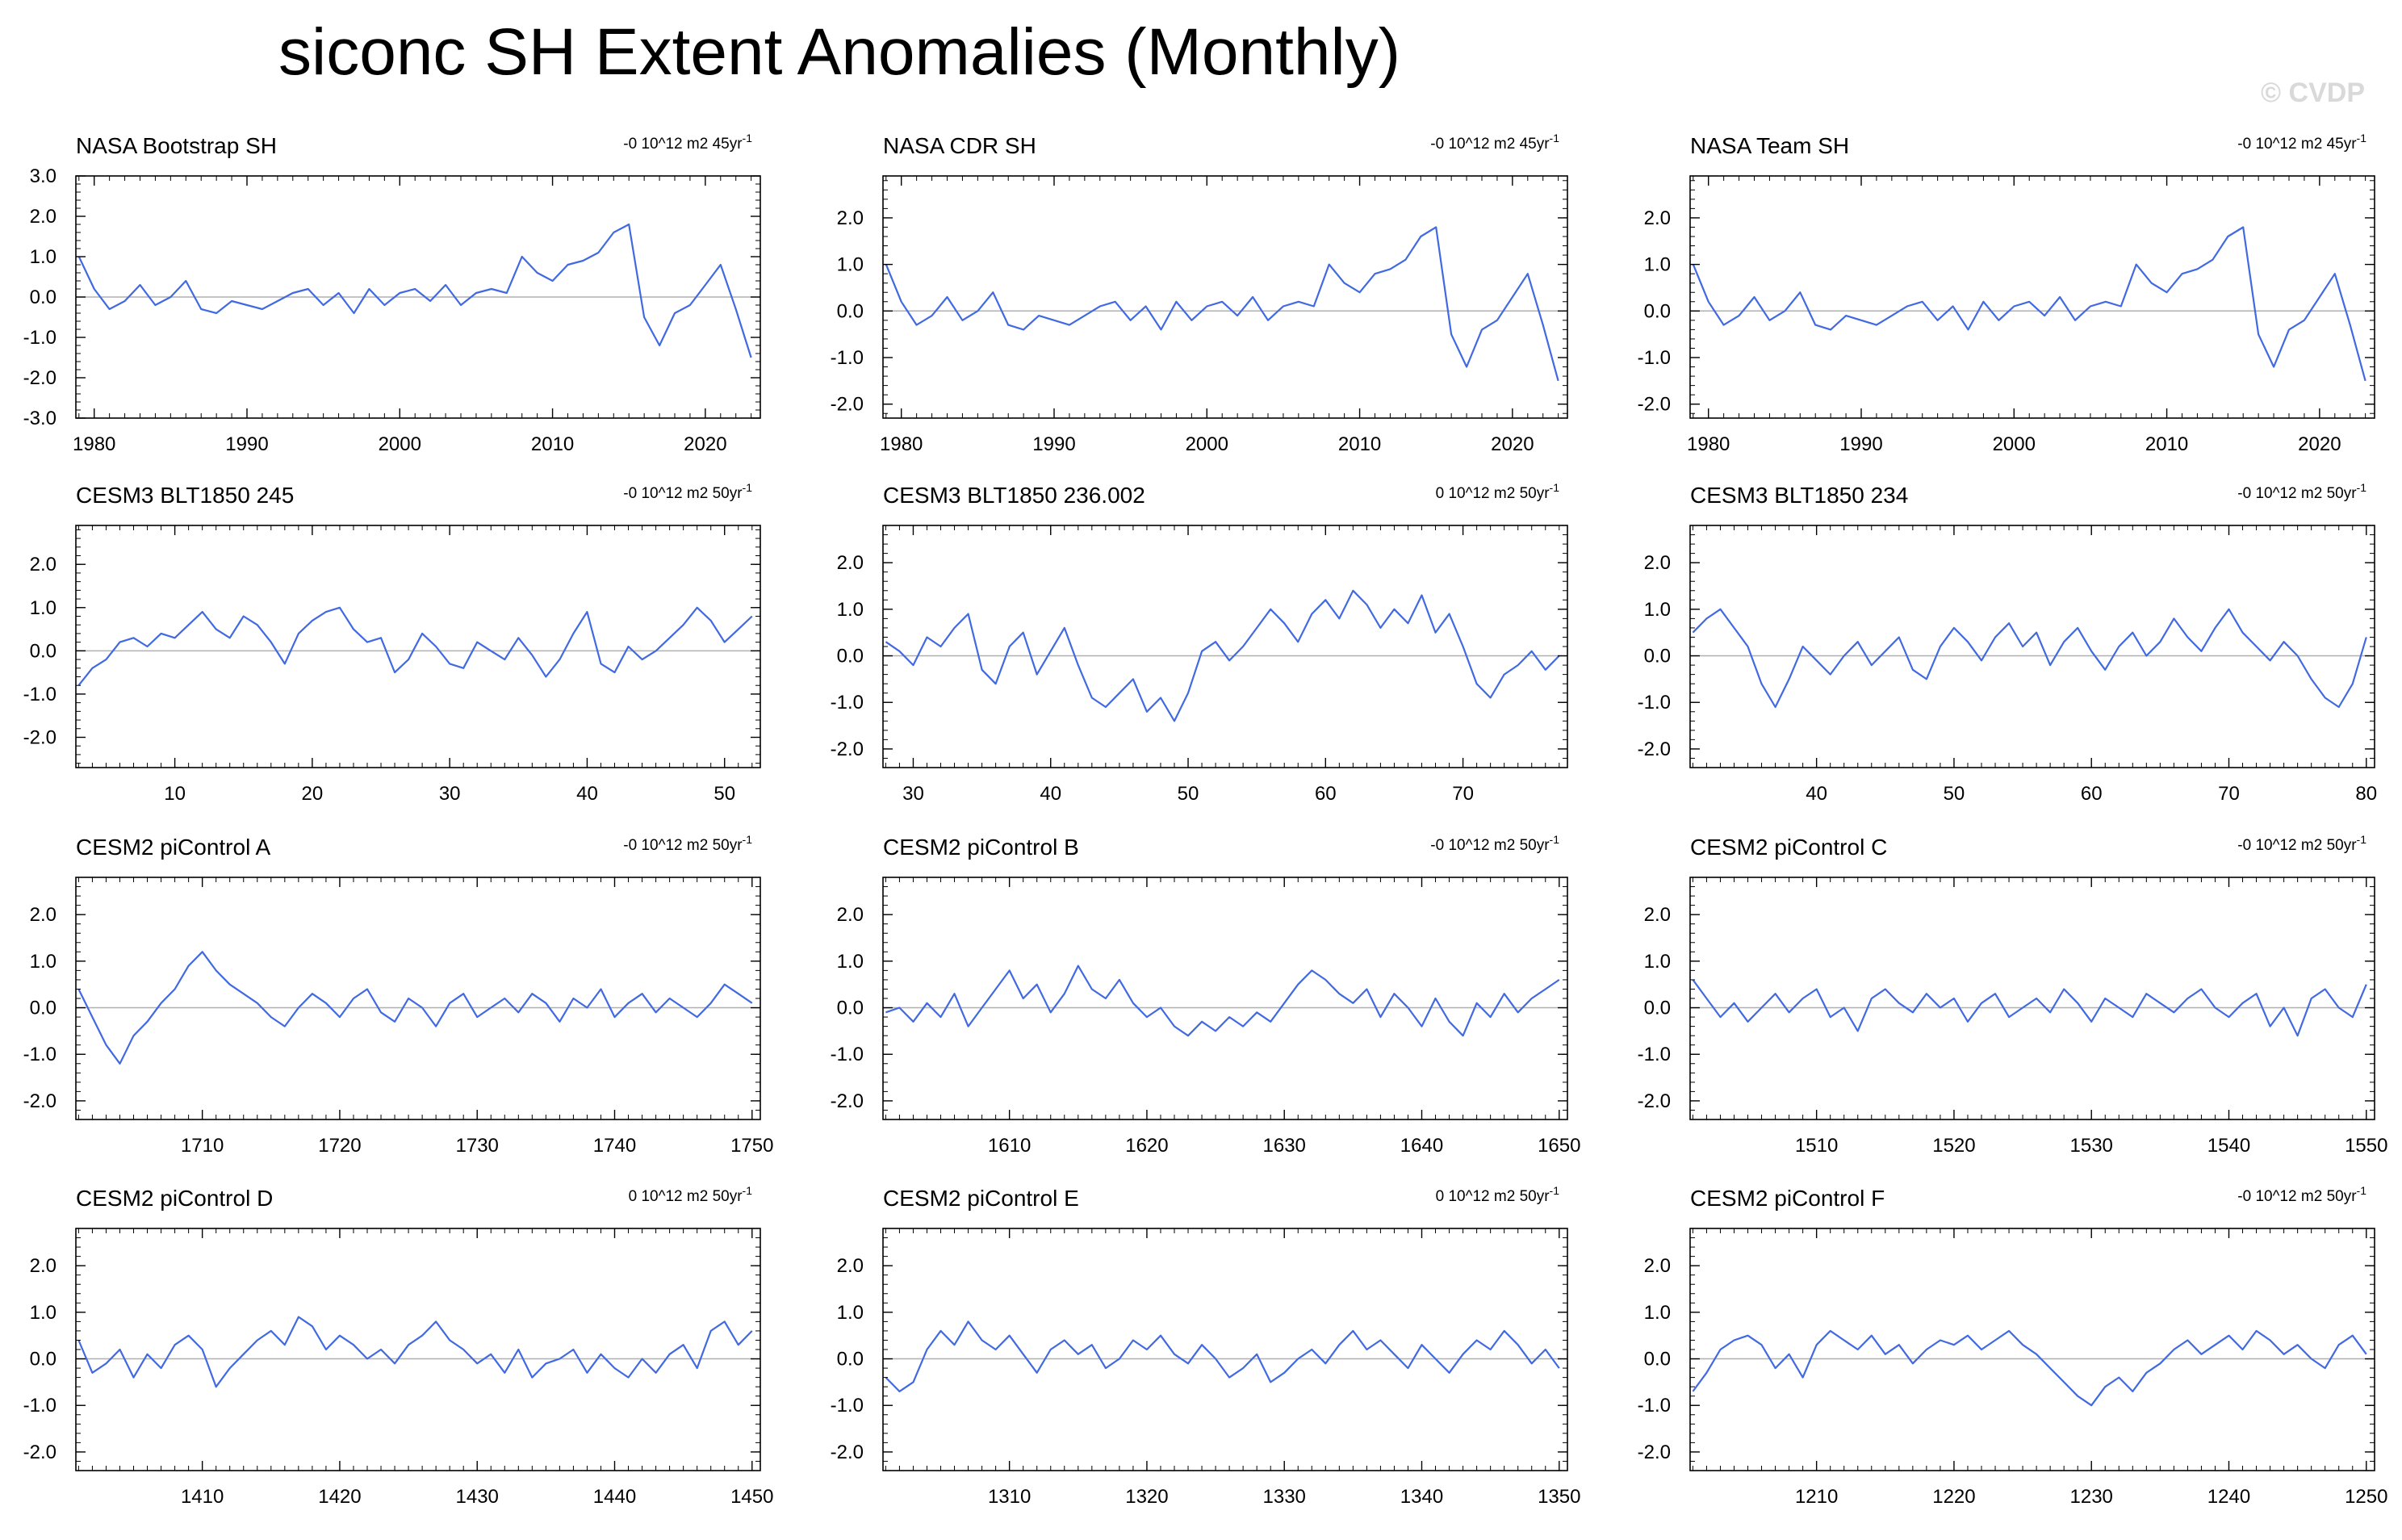  I want to click on x-tick-label: 1720, so click(339, 1146).